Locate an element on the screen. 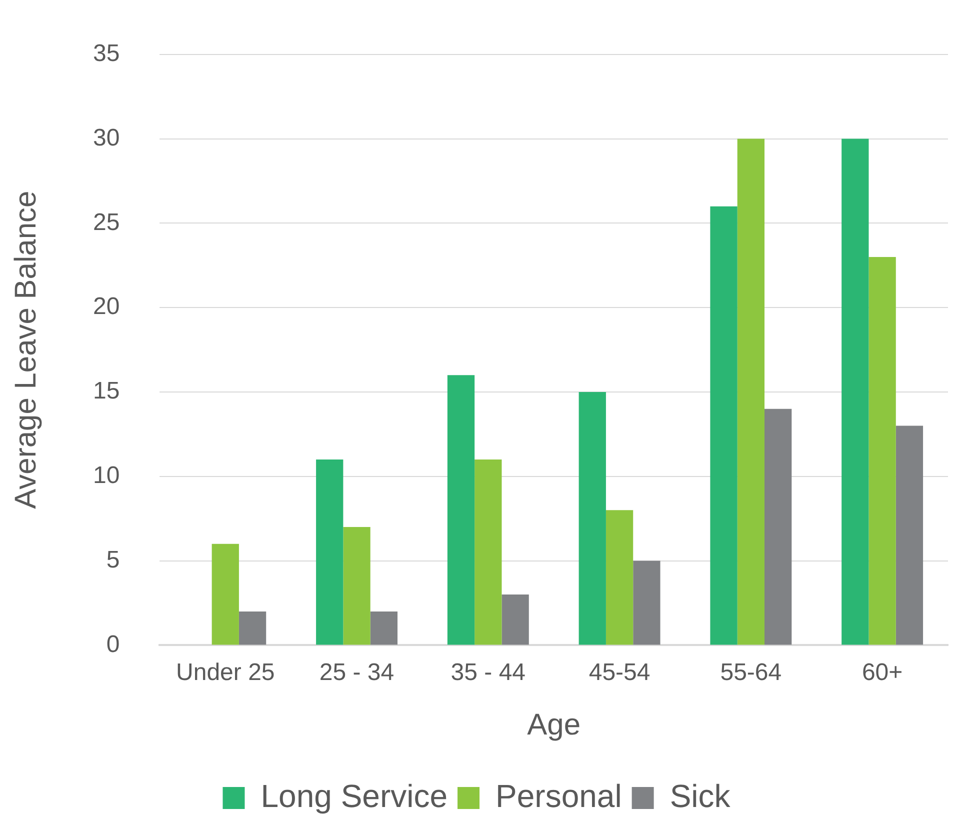 The height and width of the screenshot is (824, 958). x-tick-label: Under 25 is located at coordinates (225, 672).